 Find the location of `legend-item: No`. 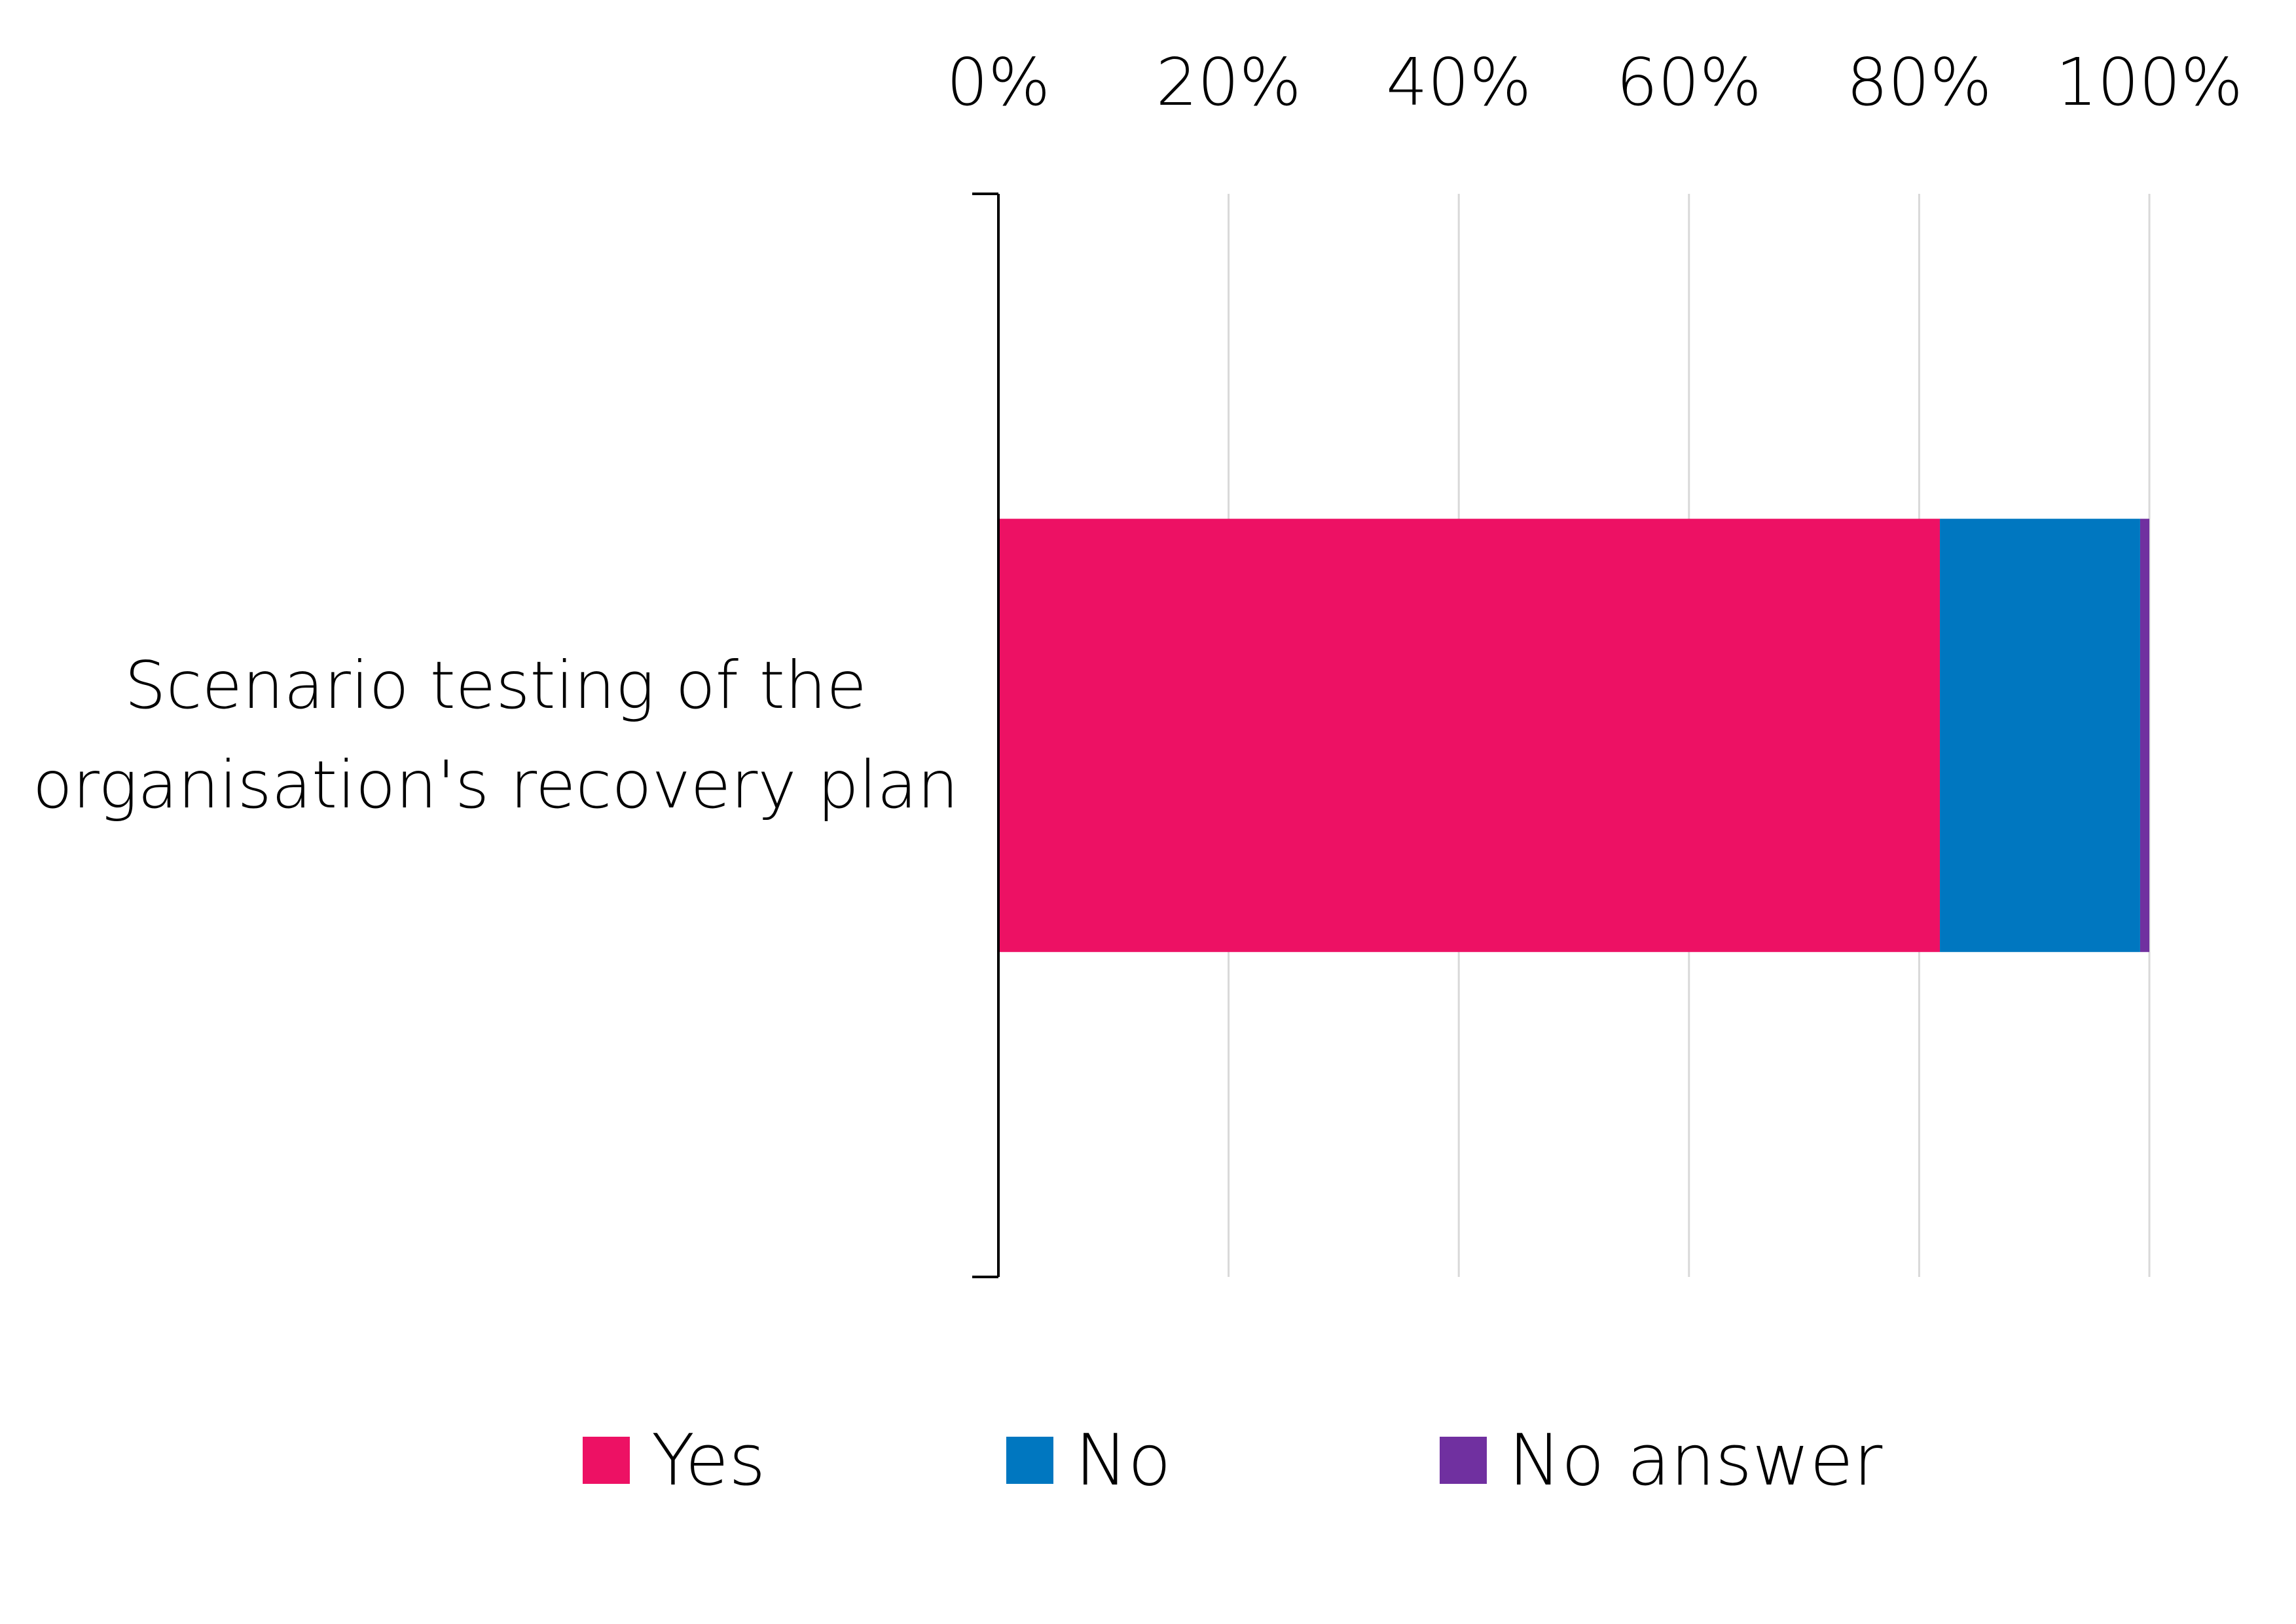

legend-item: No is located at coordinates (1088, 1461).